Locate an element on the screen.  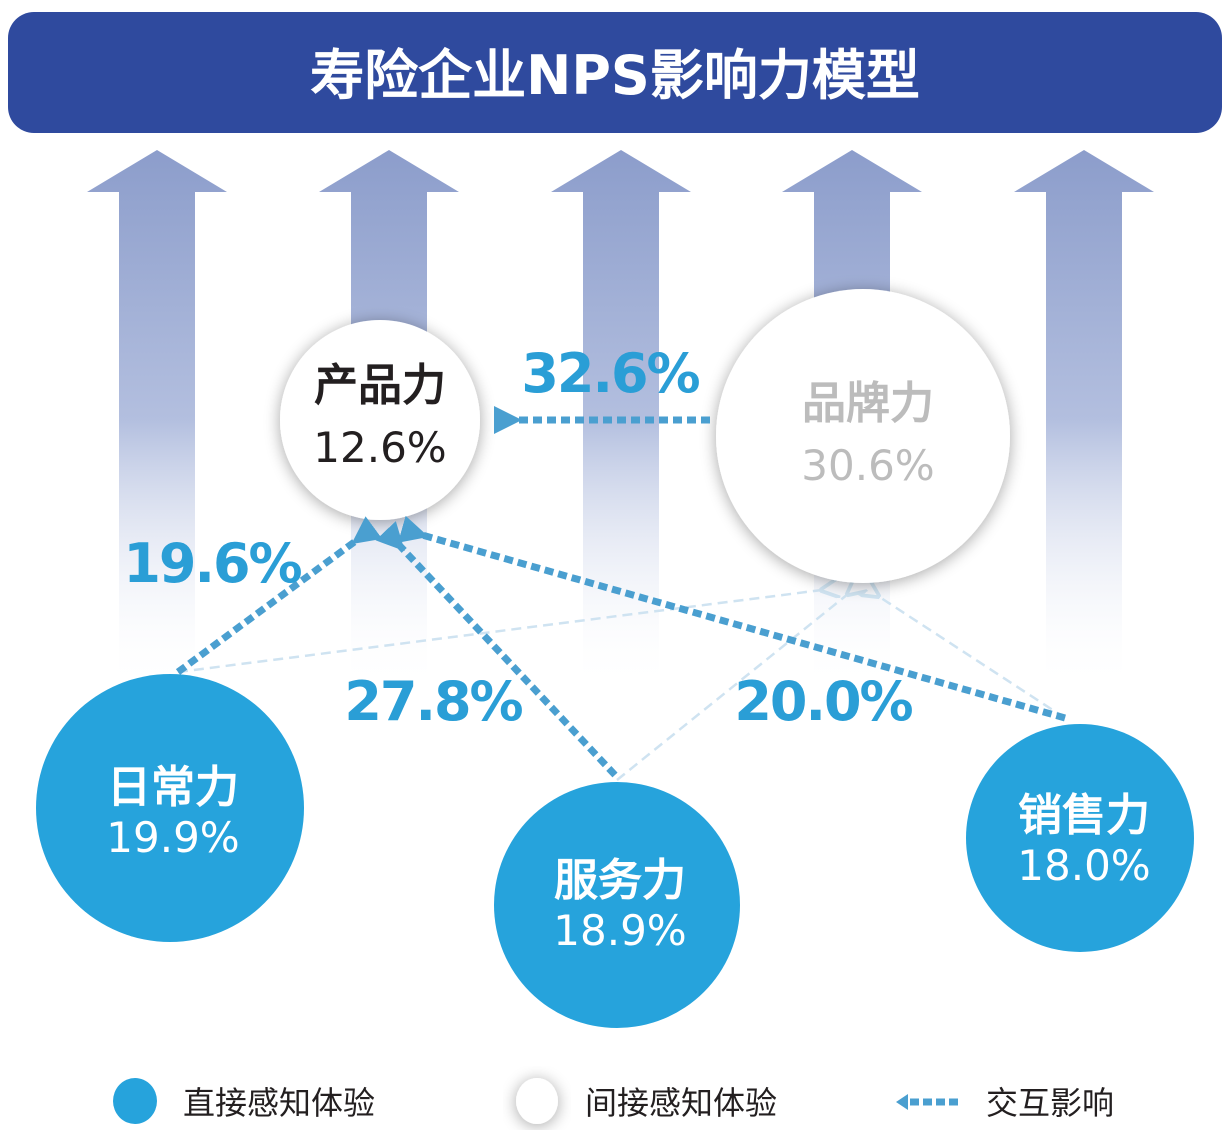
node-service: 服务力 18.9% is located at coordinates (617, 905).